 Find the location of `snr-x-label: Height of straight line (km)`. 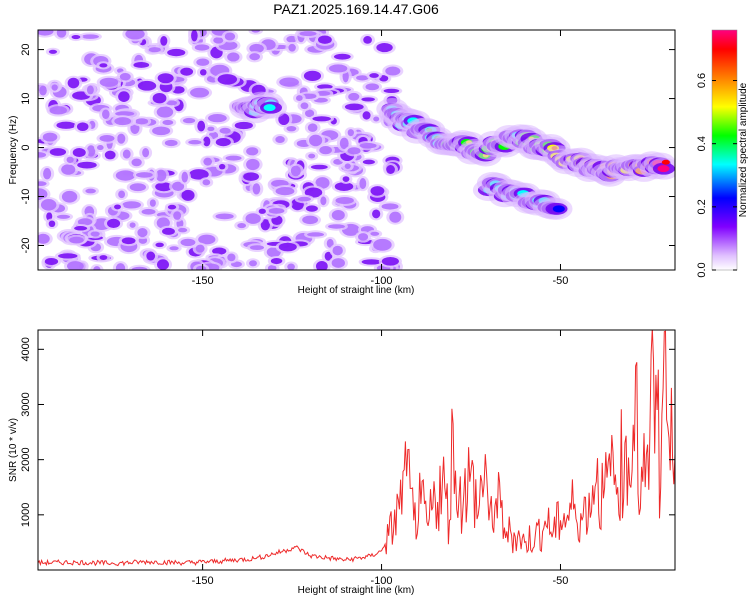

snr-x-label: Height of straight line (km) is located at coordinates (356, 590).